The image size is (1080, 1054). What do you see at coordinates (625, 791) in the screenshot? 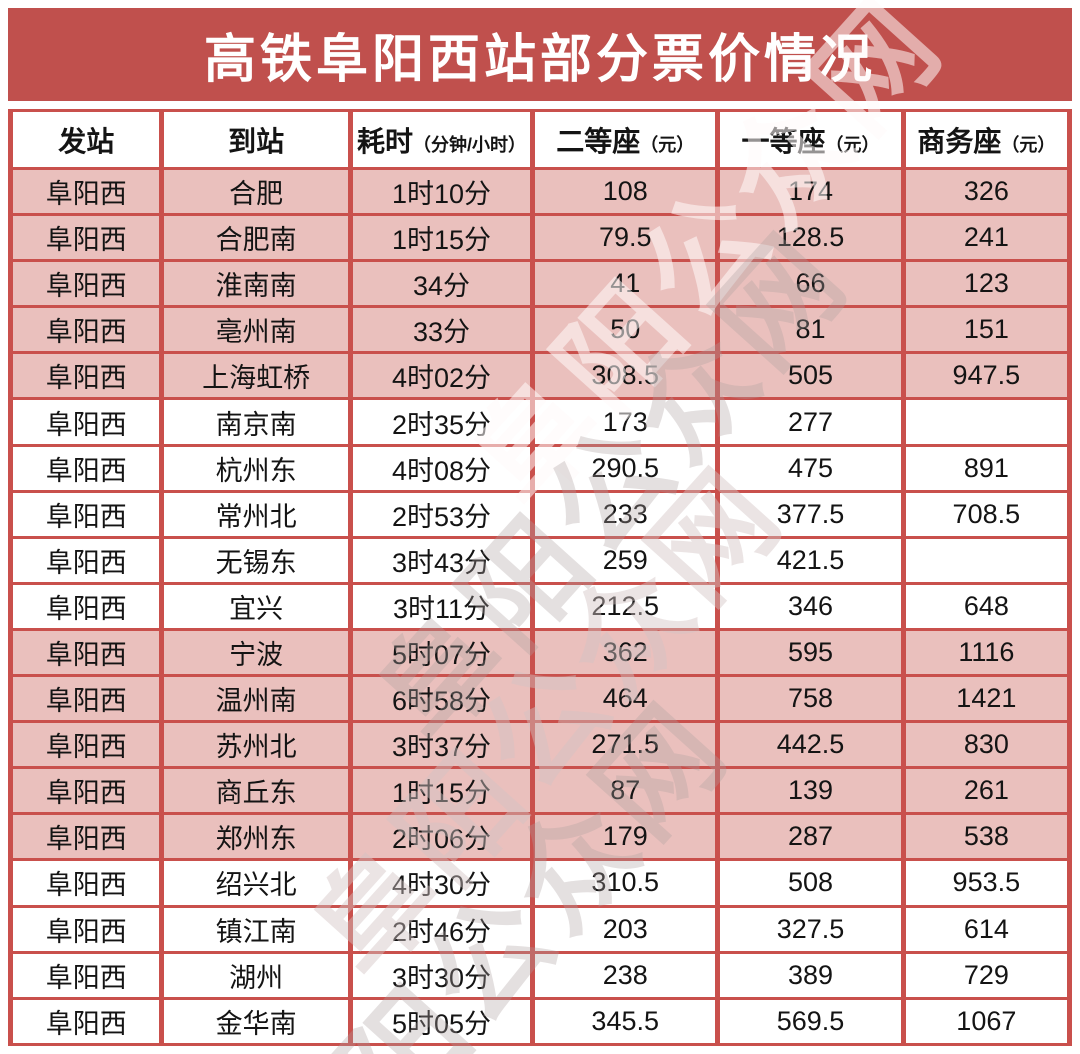
I see `cell-second-class-price: 87` at bounding box center [625, 791].